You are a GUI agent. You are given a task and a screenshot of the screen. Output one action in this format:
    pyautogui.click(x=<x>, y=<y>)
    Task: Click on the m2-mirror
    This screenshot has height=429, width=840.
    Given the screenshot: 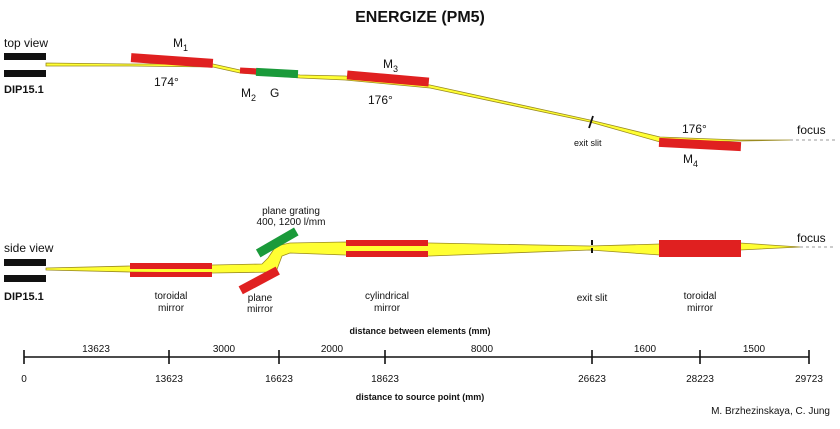 What is the action you would take?
    pyautogui.click(x=250, y=71)
    